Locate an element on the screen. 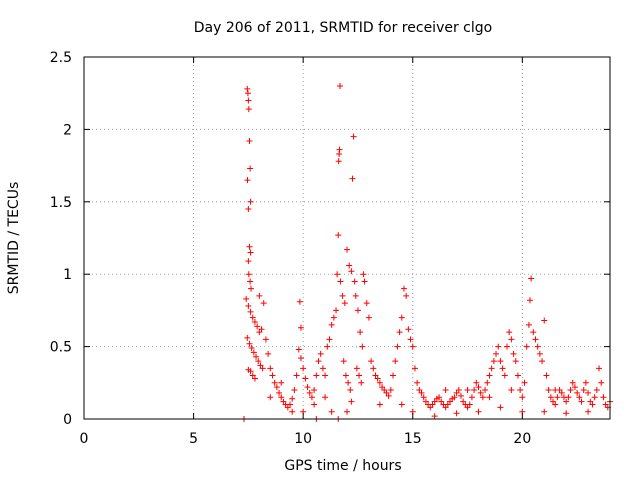  y-tick-label: 0 is located at coordinates (67, 420).